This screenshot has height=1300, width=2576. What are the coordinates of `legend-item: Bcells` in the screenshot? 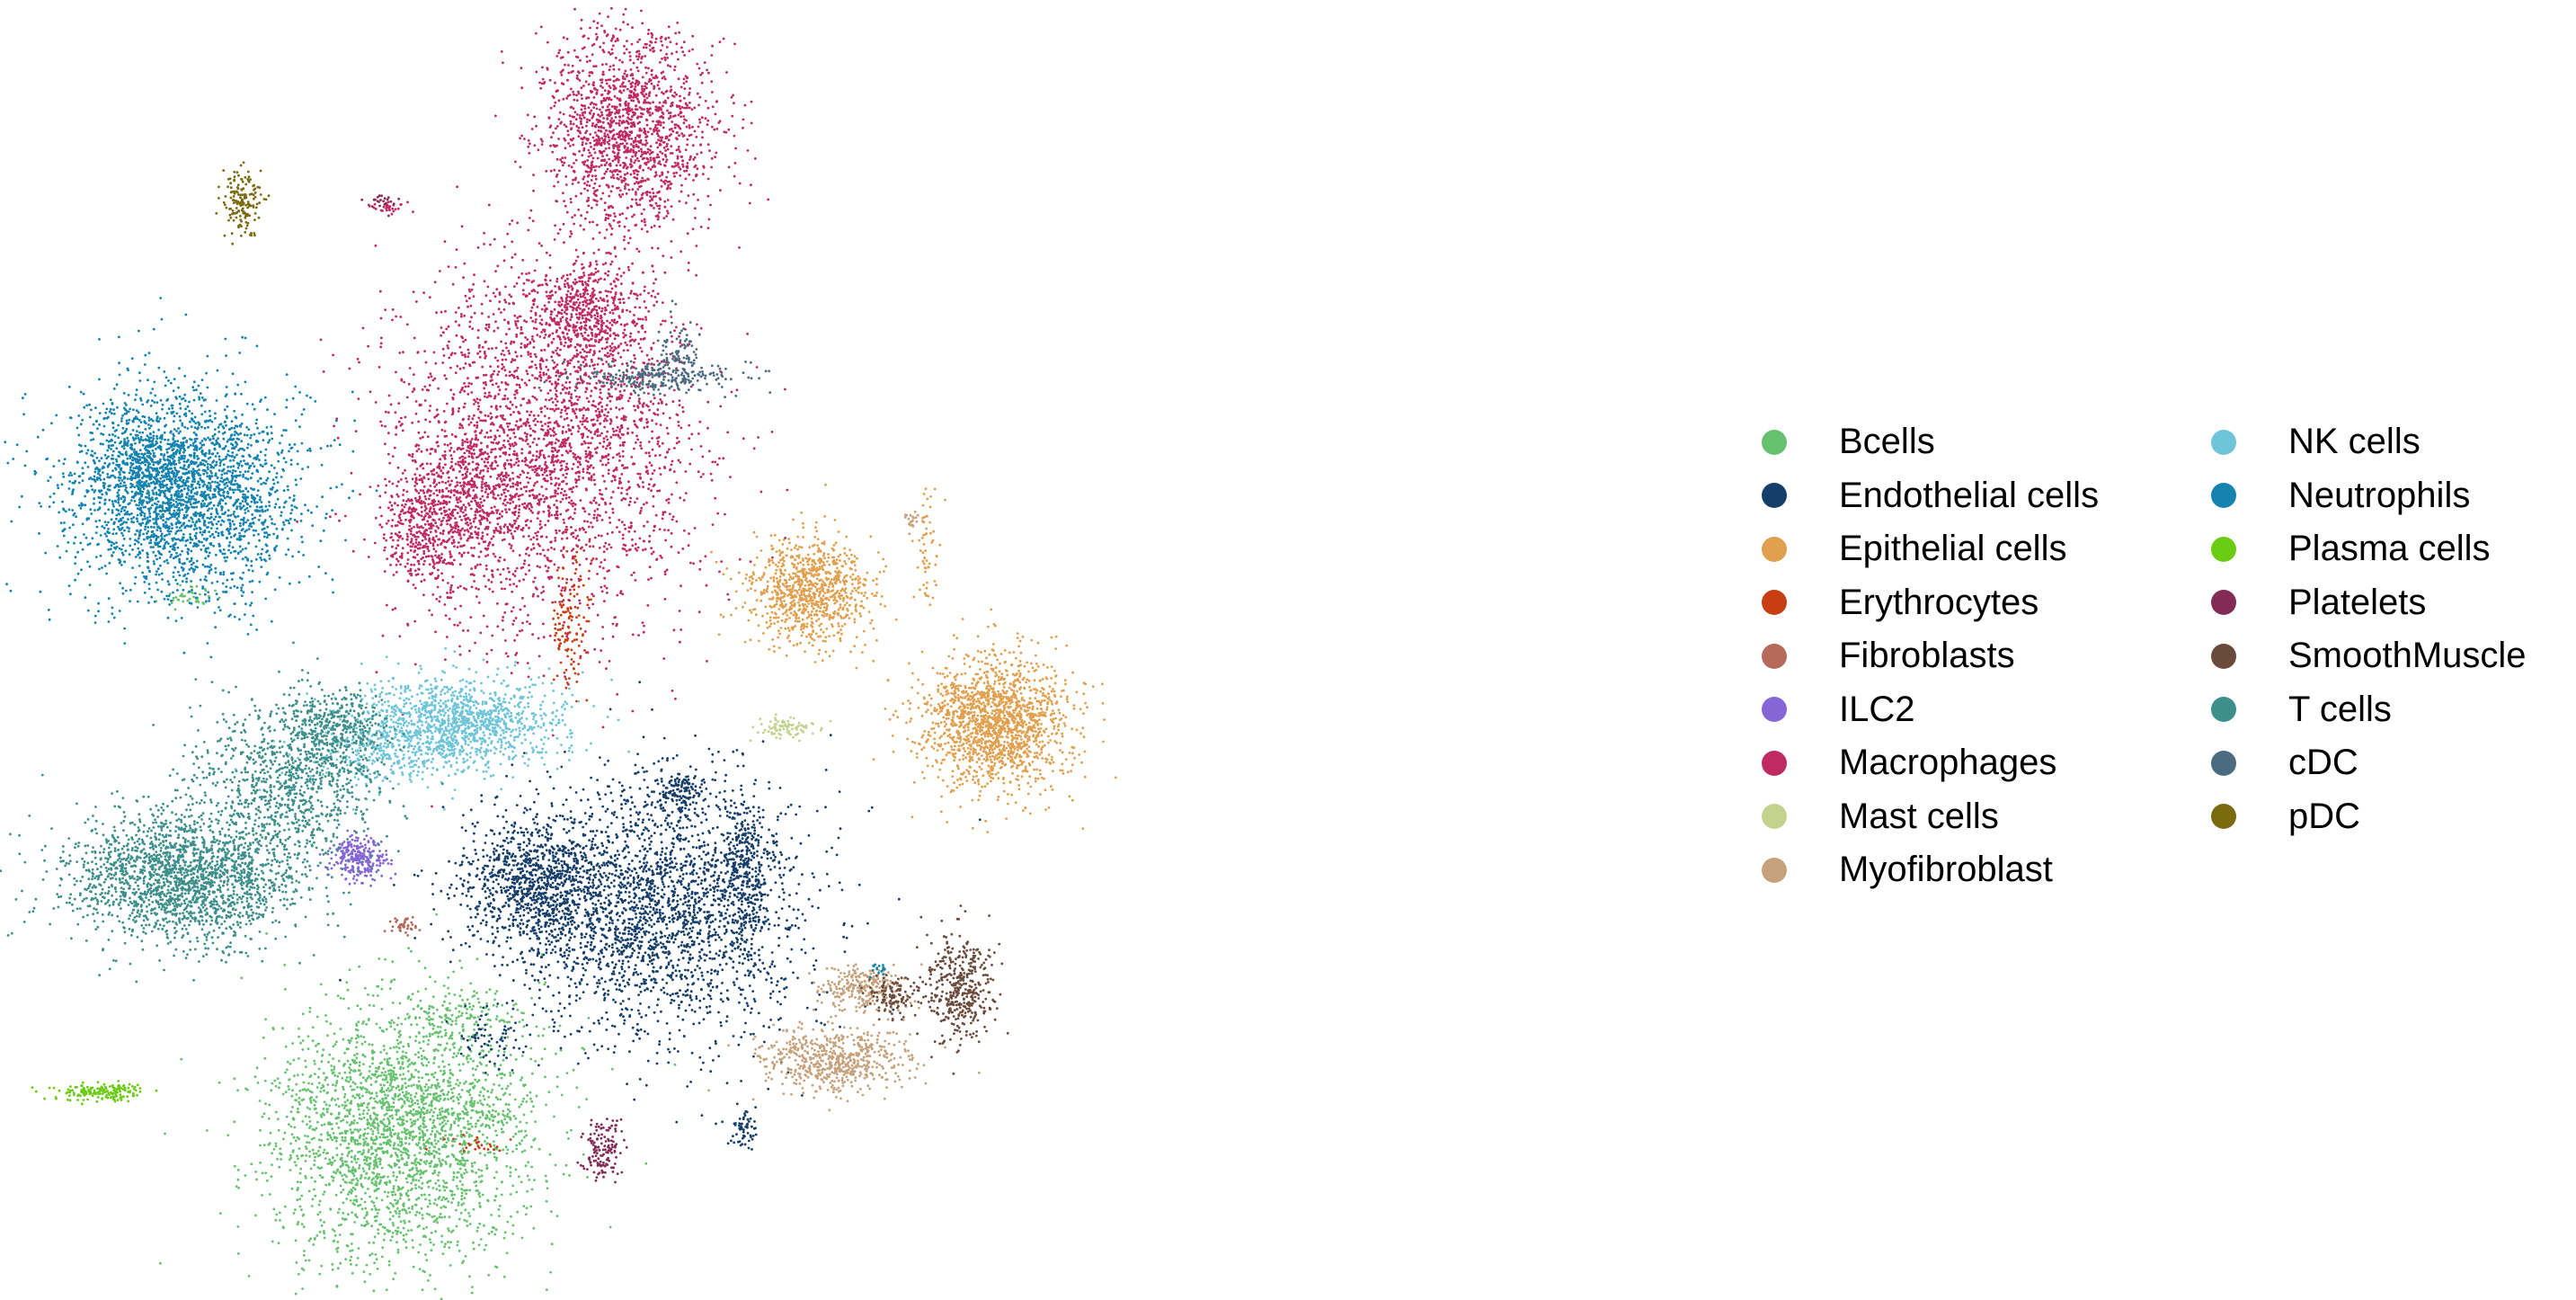 It's located at (1987, 442).